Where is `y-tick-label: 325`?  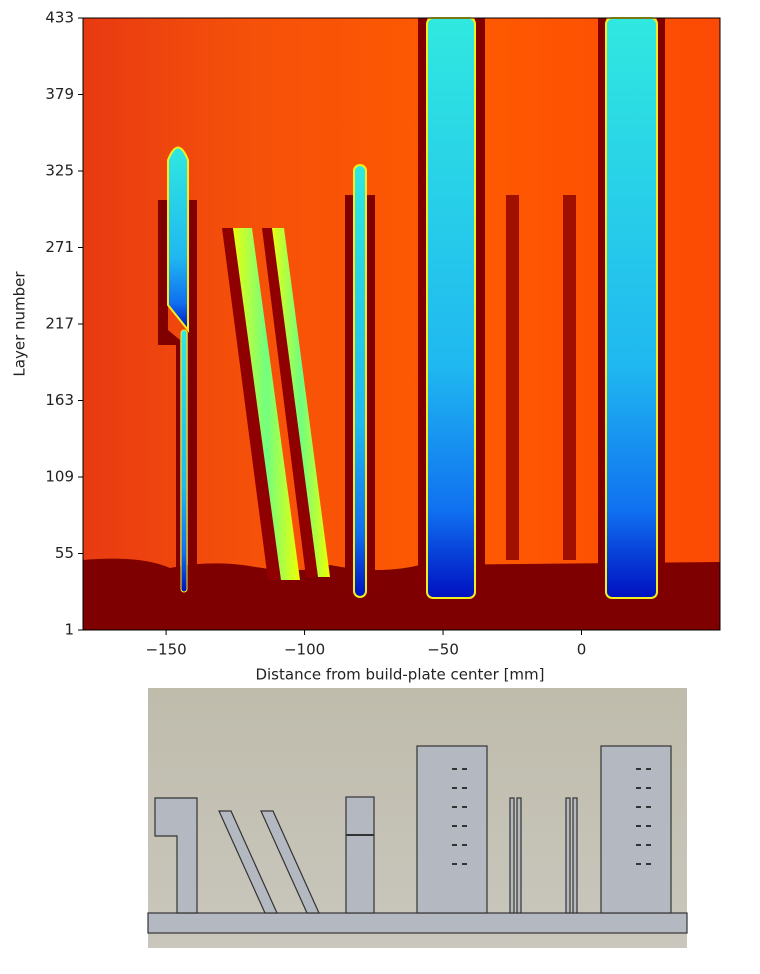 y-tick-label: 325 is located at coordinates (59, 171).